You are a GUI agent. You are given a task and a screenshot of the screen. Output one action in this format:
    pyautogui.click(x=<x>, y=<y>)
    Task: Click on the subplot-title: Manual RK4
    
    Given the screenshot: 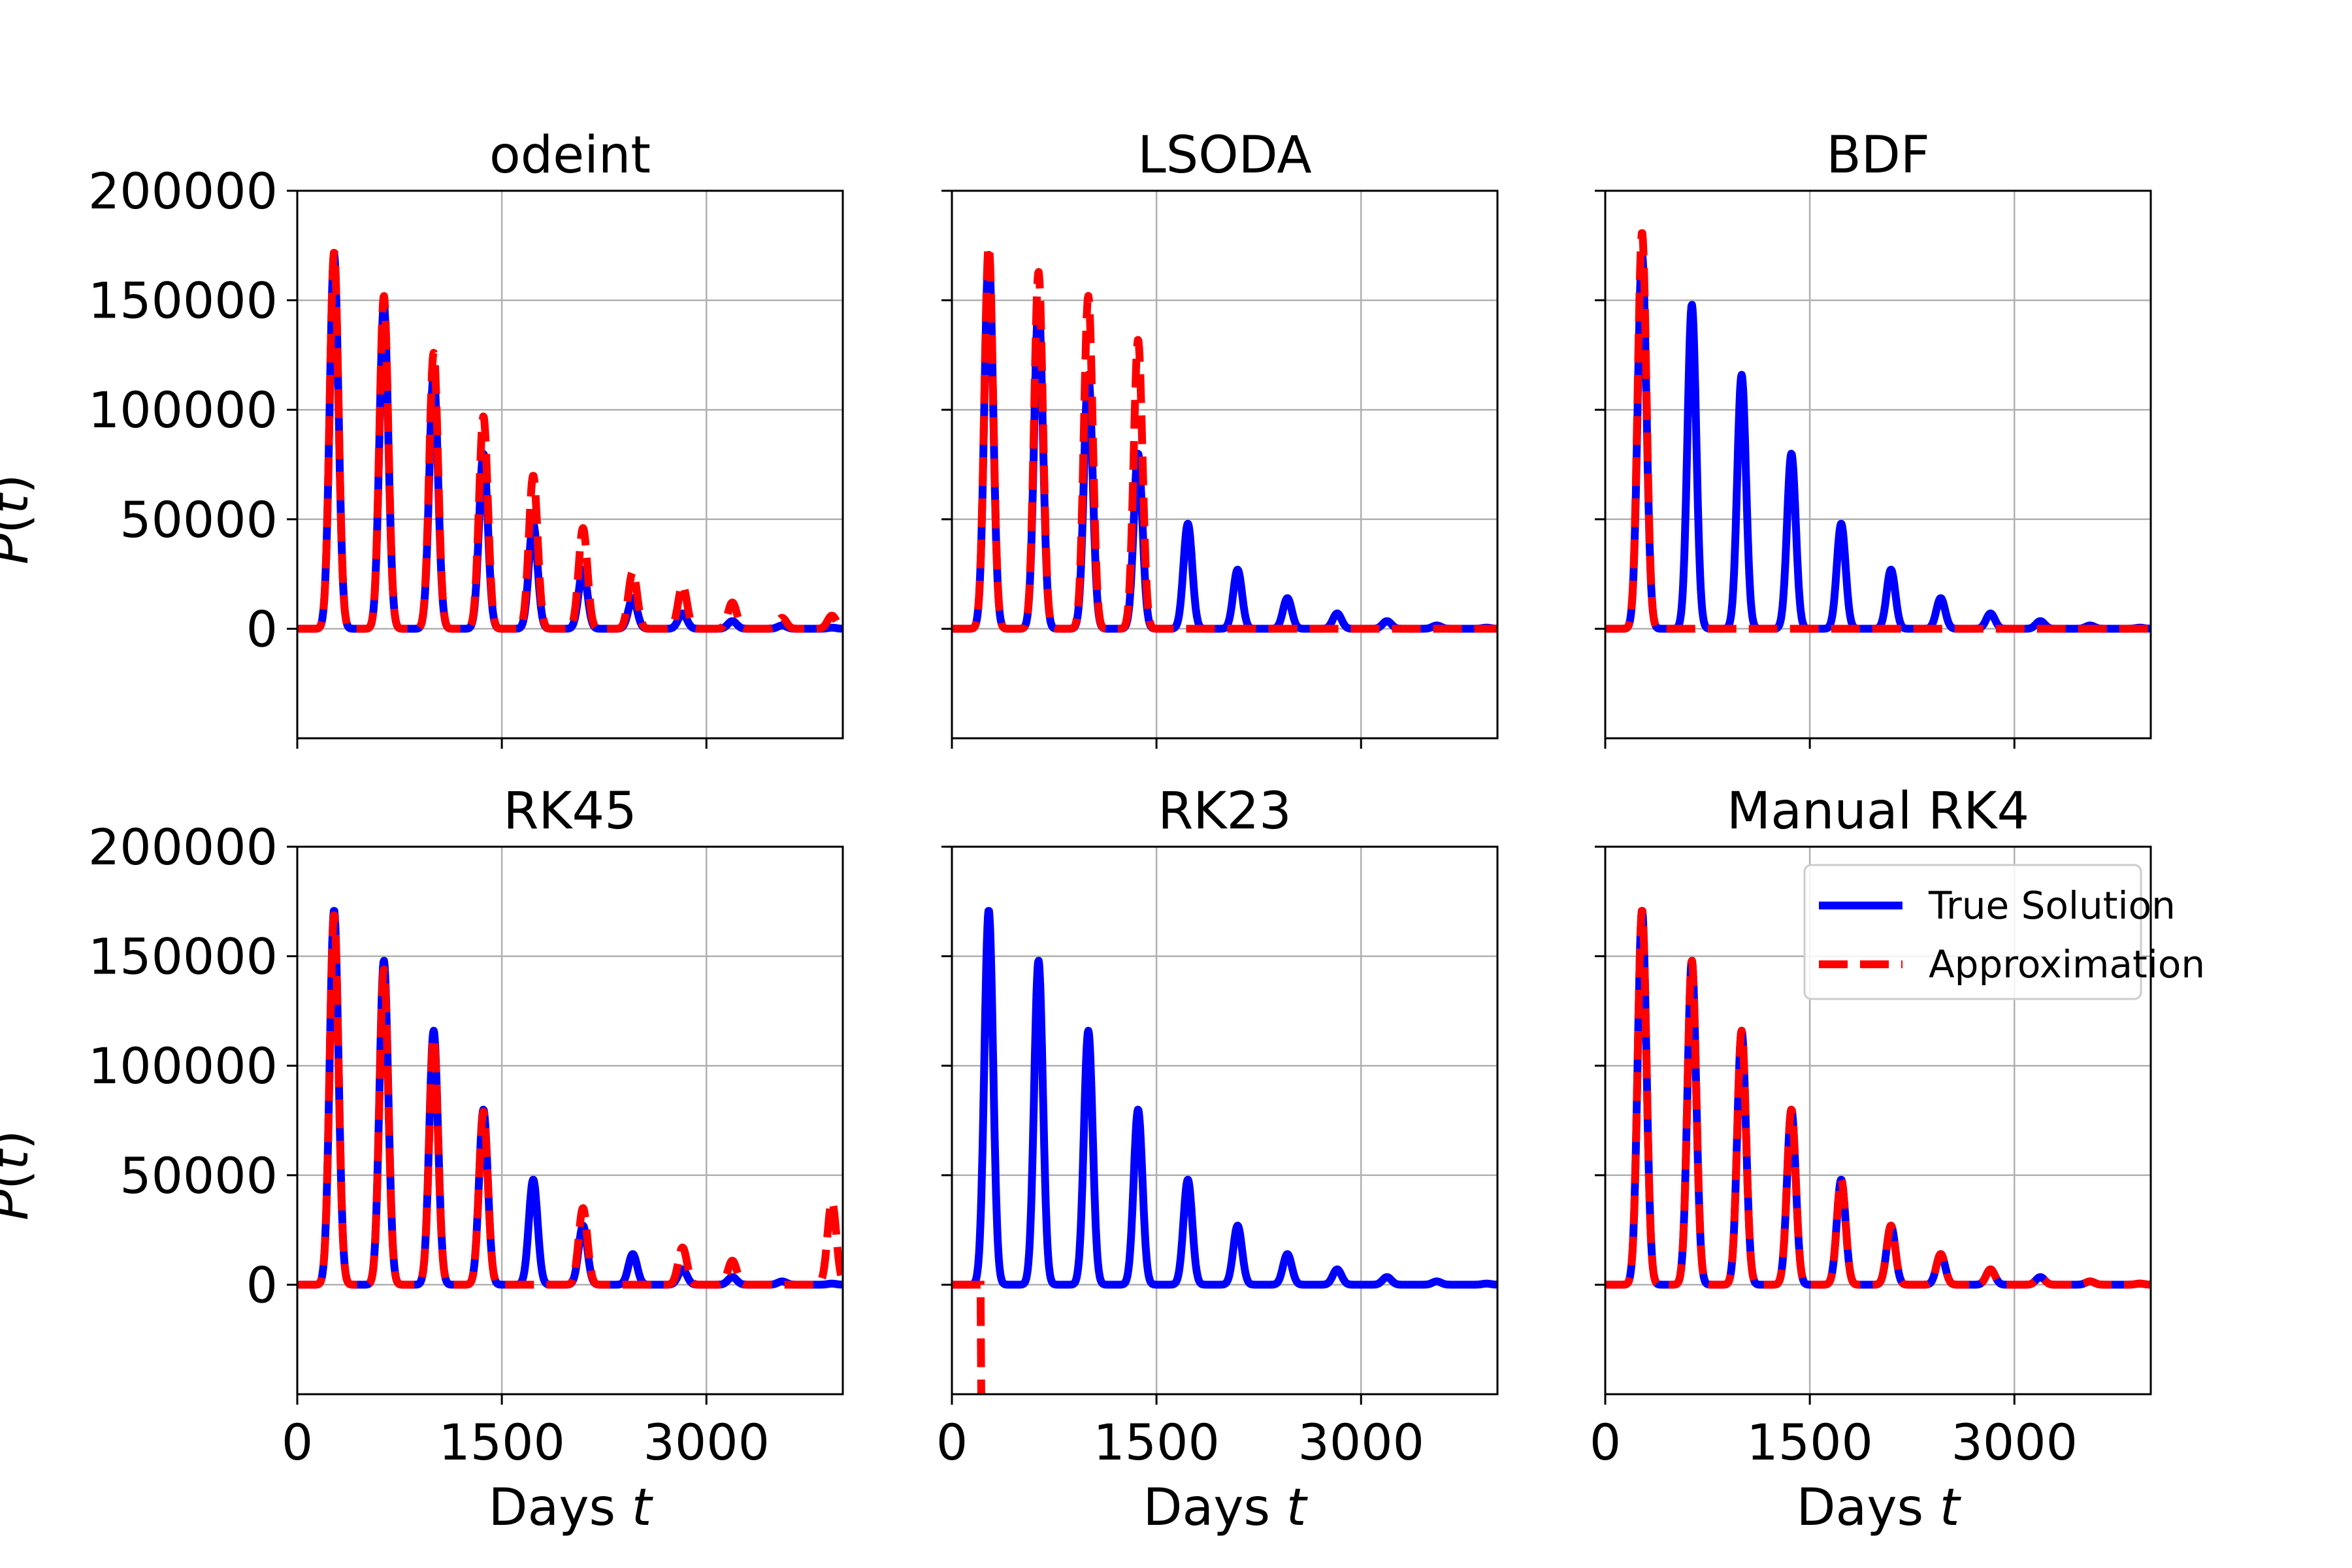 What is the action you would take?
    pyautogui.click(x=1878, y=811)
    